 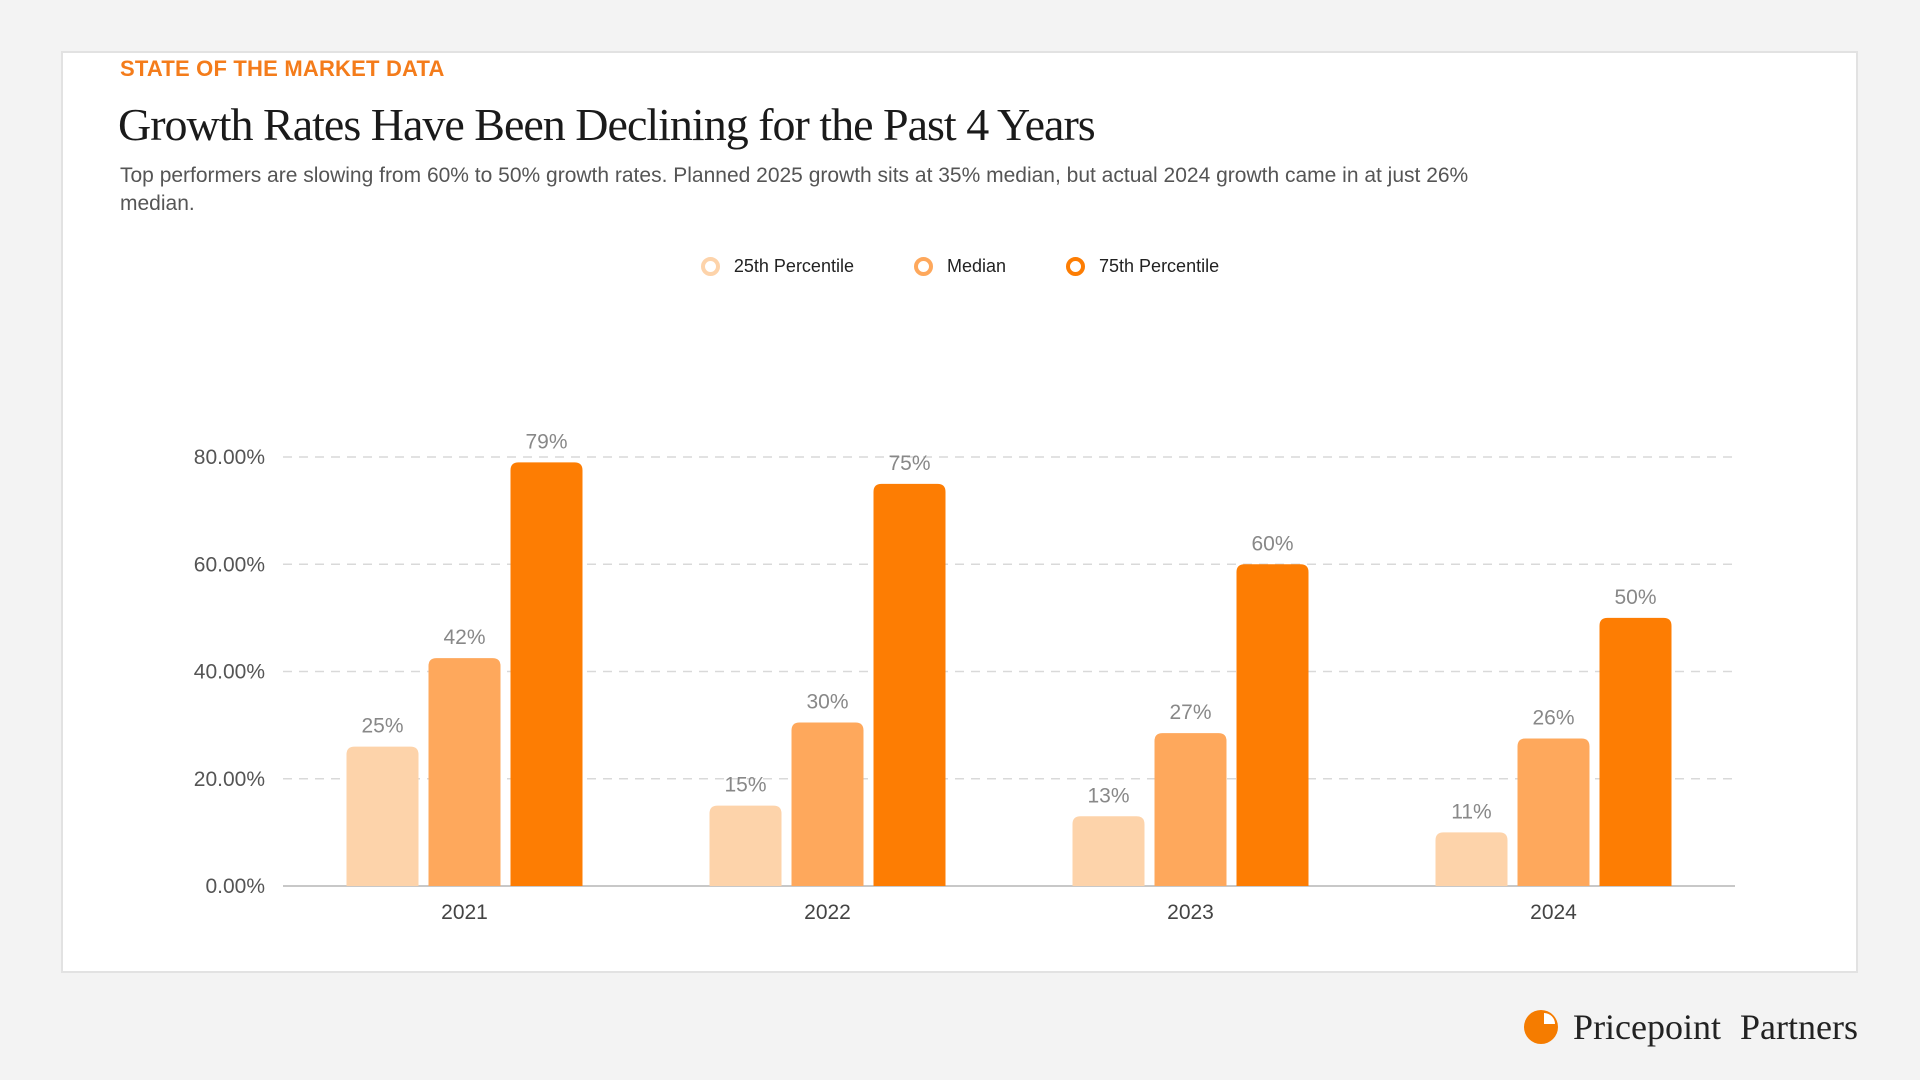 What do you see at coordinates (1272, 543) in the screenshot?
I see `data-label: 60%` at bounding box center [1272, 543].